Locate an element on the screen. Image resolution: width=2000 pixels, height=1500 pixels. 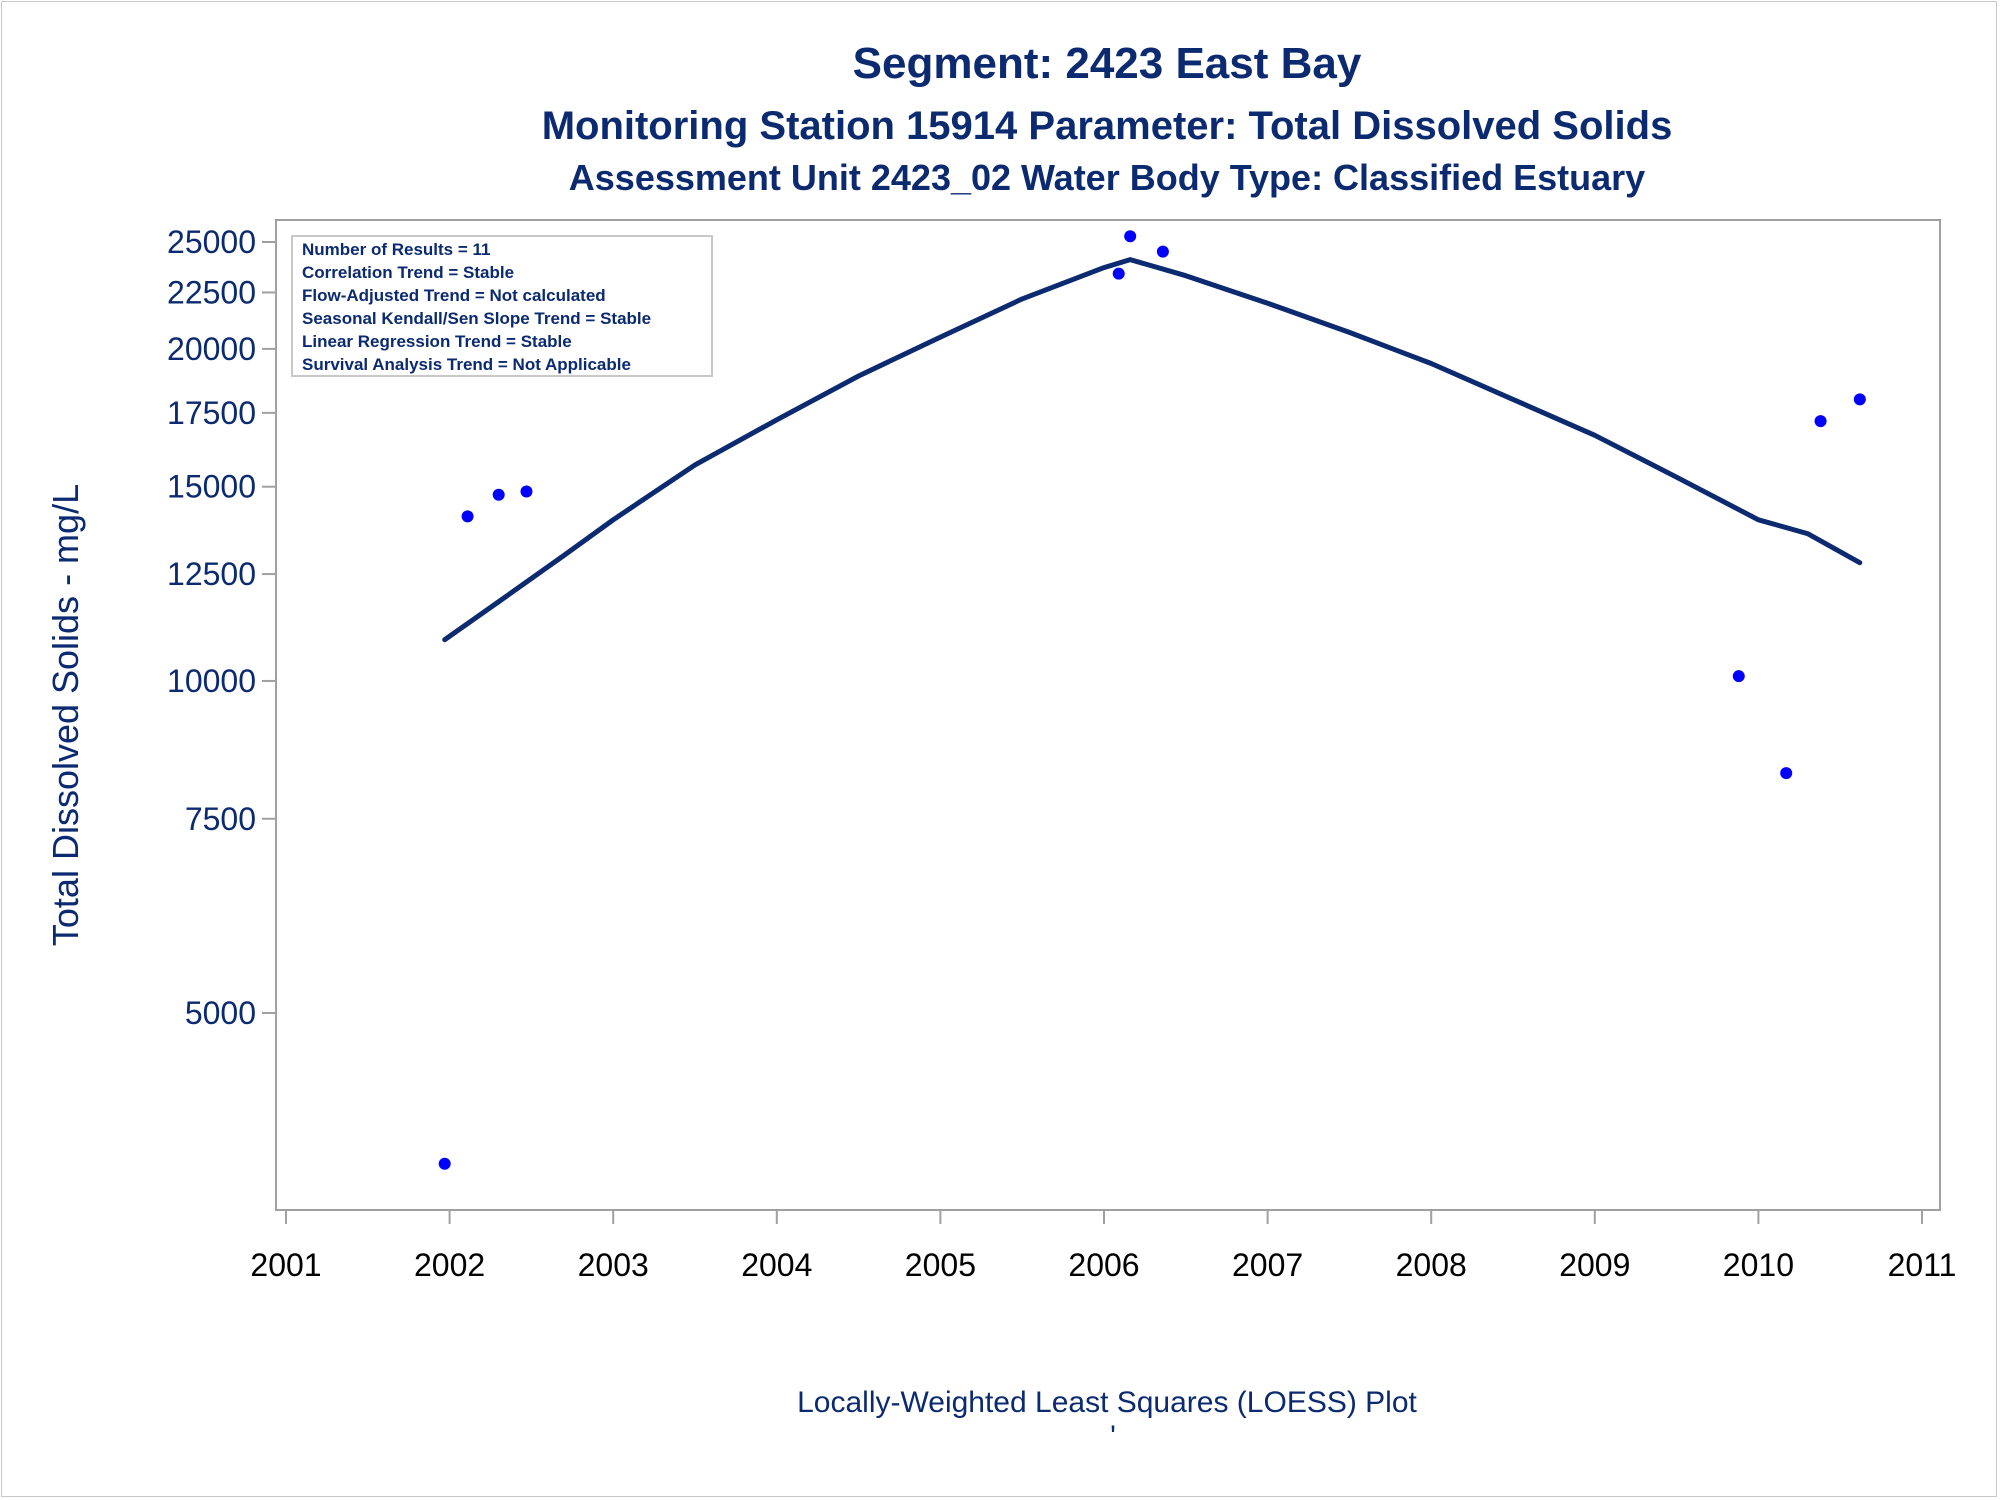
y-tick-label: 10000 is located at coordinates (211, 681).